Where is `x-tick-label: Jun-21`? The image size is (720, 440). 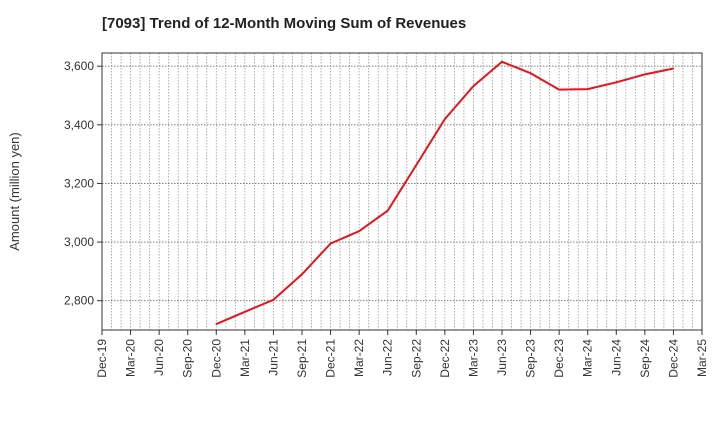 x-tick-label: Jun-21 is located at coordinates (273, 357).